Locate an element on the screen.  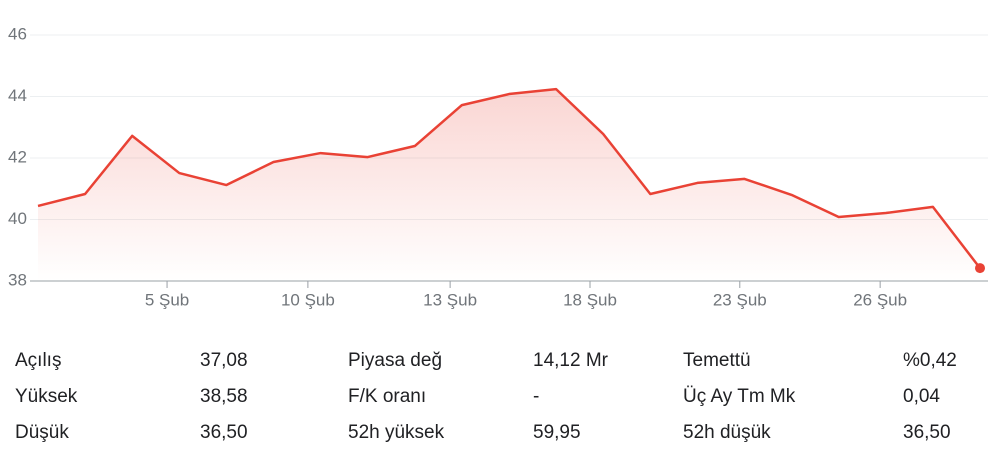
stat-value: 38,58 is located at coordinates (224, 396).